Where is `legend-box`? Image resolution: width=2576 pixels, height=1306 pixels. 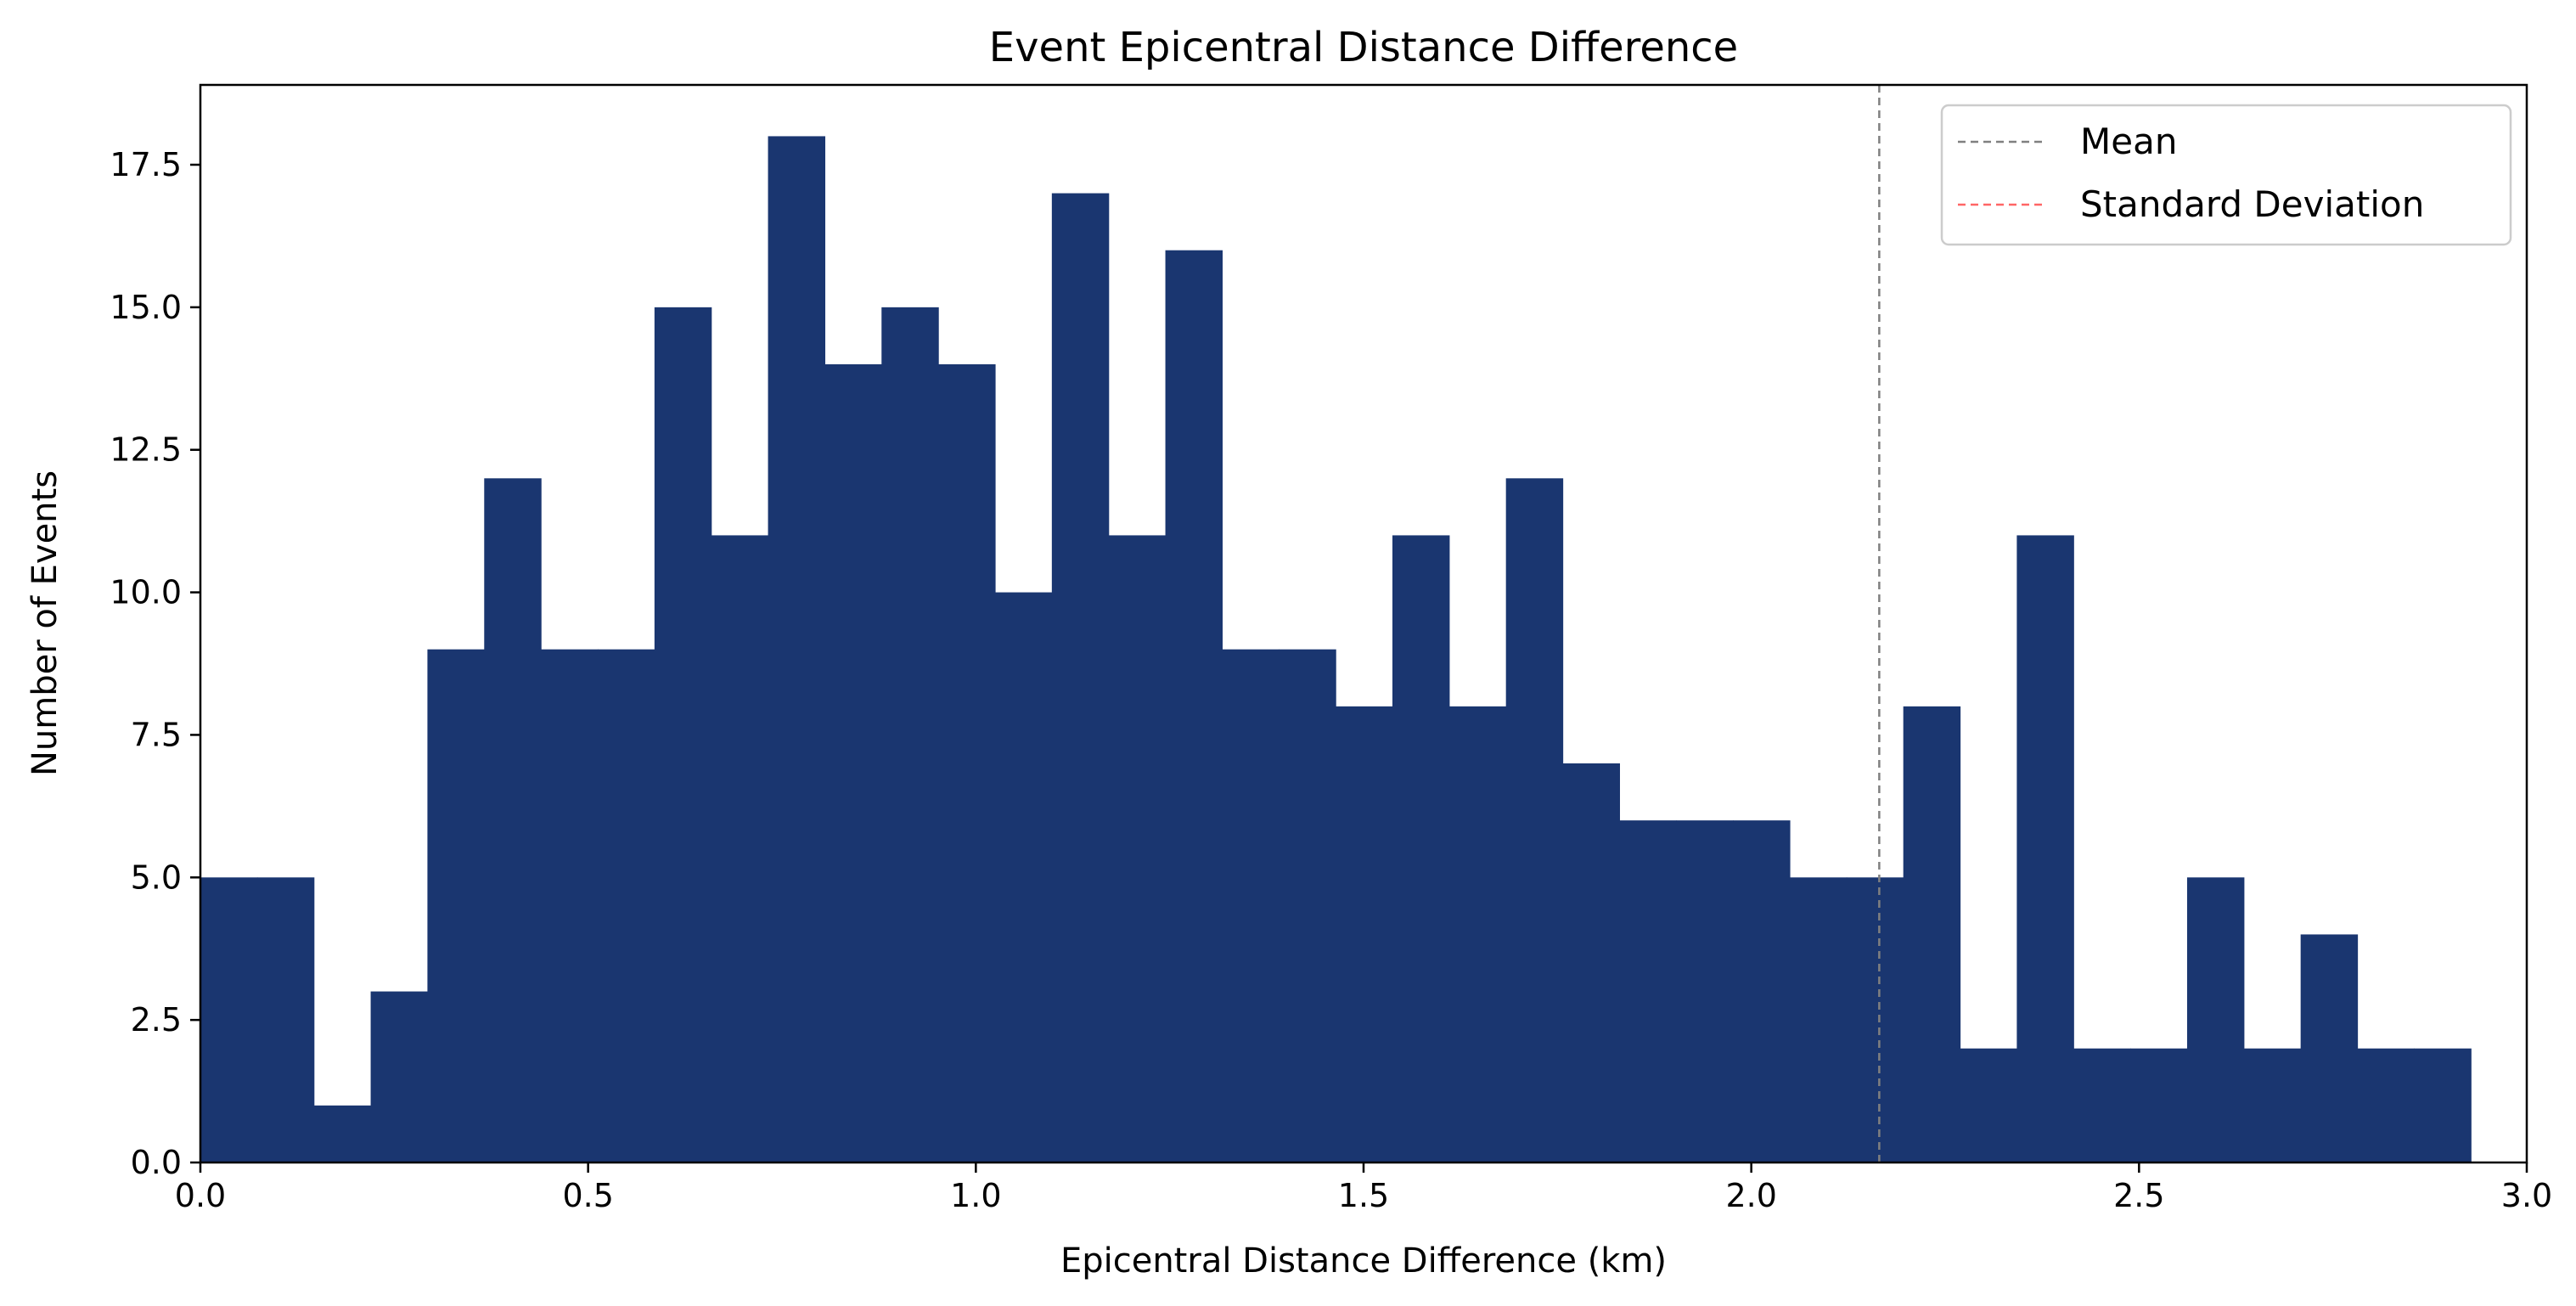
legend-box is located at coordinates (2226, 175).